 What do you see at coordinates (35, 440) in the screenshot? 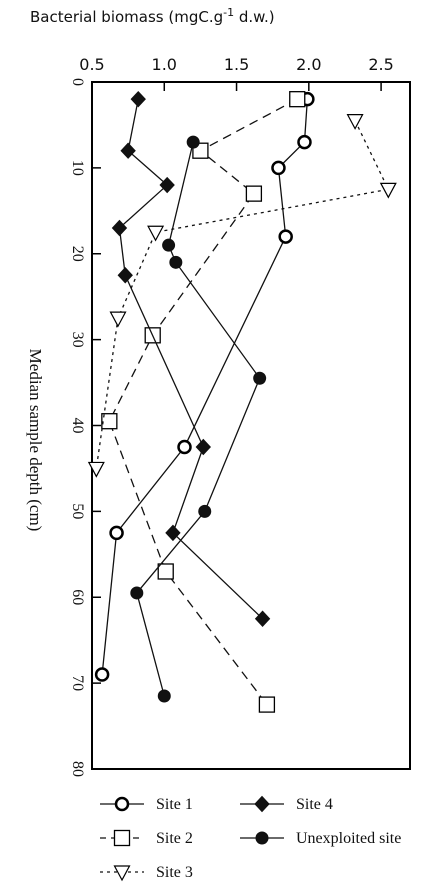
I see `y-axis-title: Median sample depth (cm)` at bounding box center [35, 440].